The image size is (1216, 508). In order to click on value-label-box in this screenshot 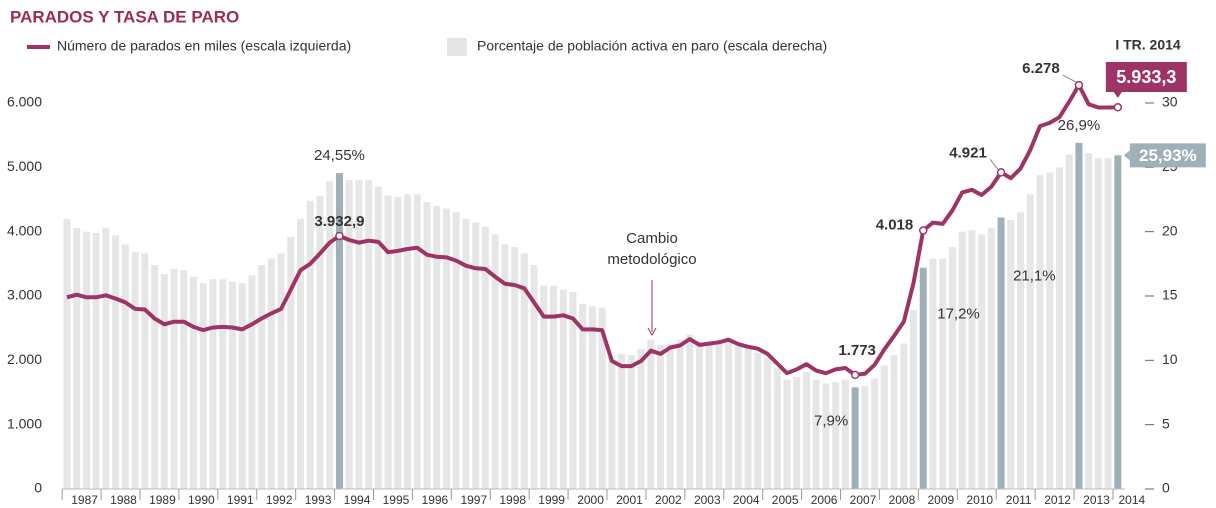, I will do `click(1146, 77)`.